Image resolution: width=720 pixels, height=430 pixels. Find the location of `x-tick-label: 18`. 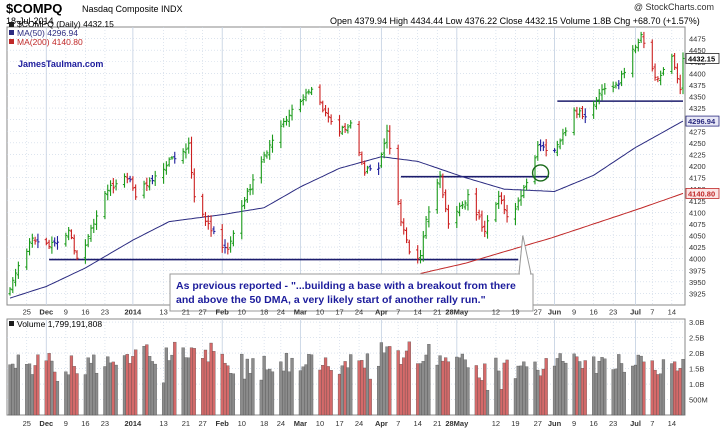

x-tick-label: 18 is located at coordinates (264, 312).